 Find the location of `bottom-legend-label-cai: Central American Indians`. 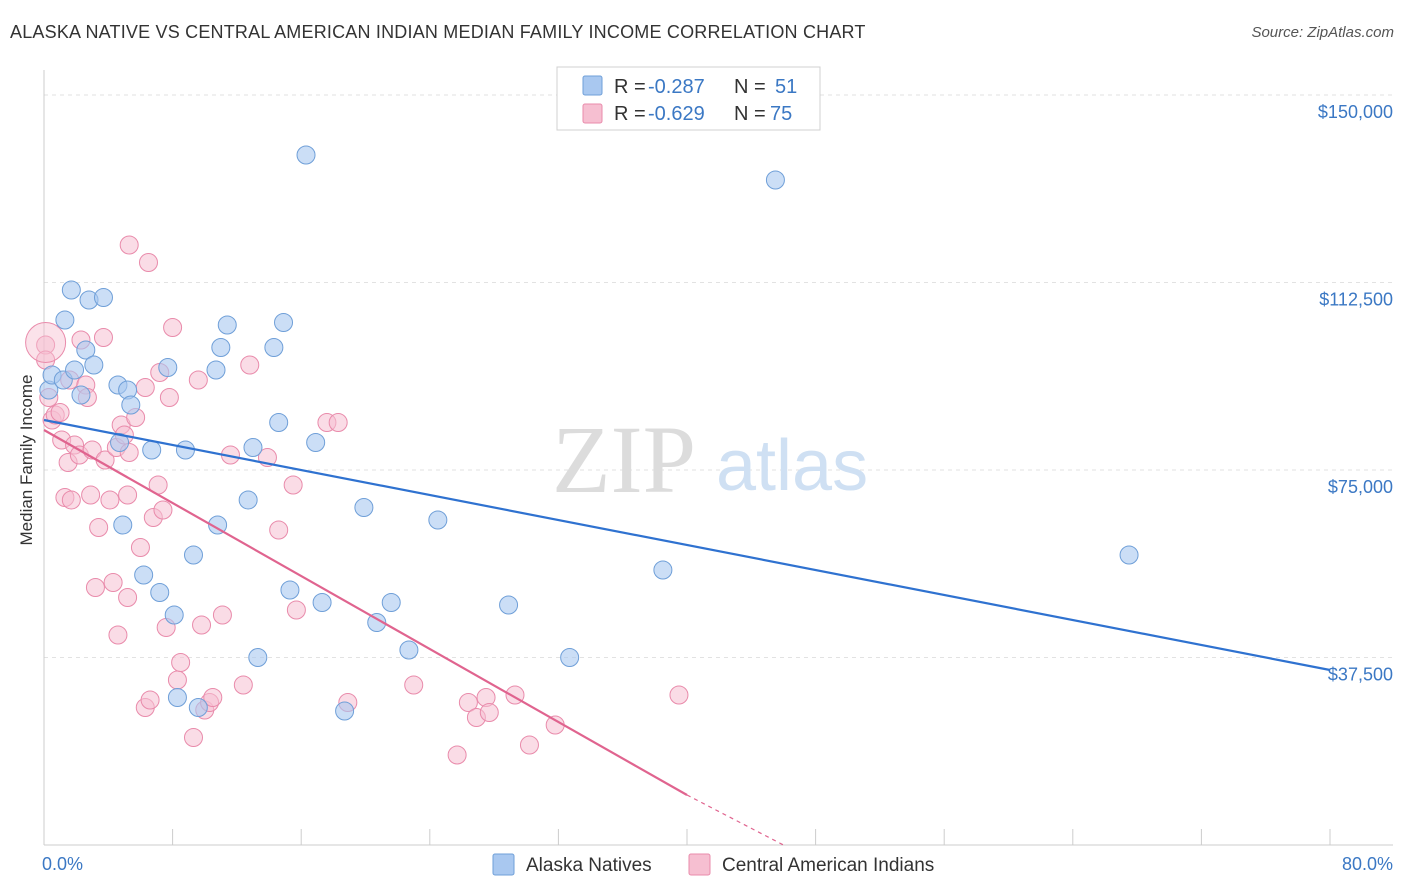

bottom-legend-label-cai: Central American Indians is located at coordinates (828, 865).